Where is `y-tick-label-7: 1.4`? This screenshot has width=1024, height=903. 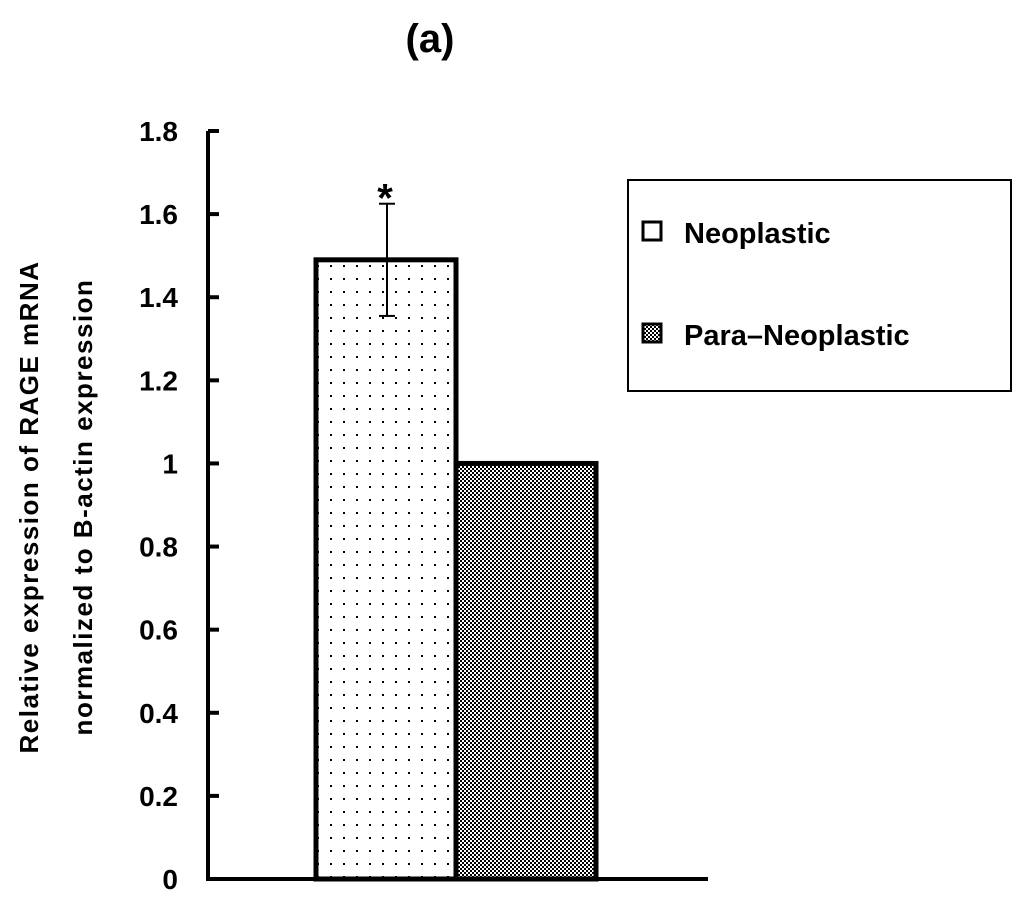
y-tick-label-7: 1.4 is located at coordinates (158, 297).